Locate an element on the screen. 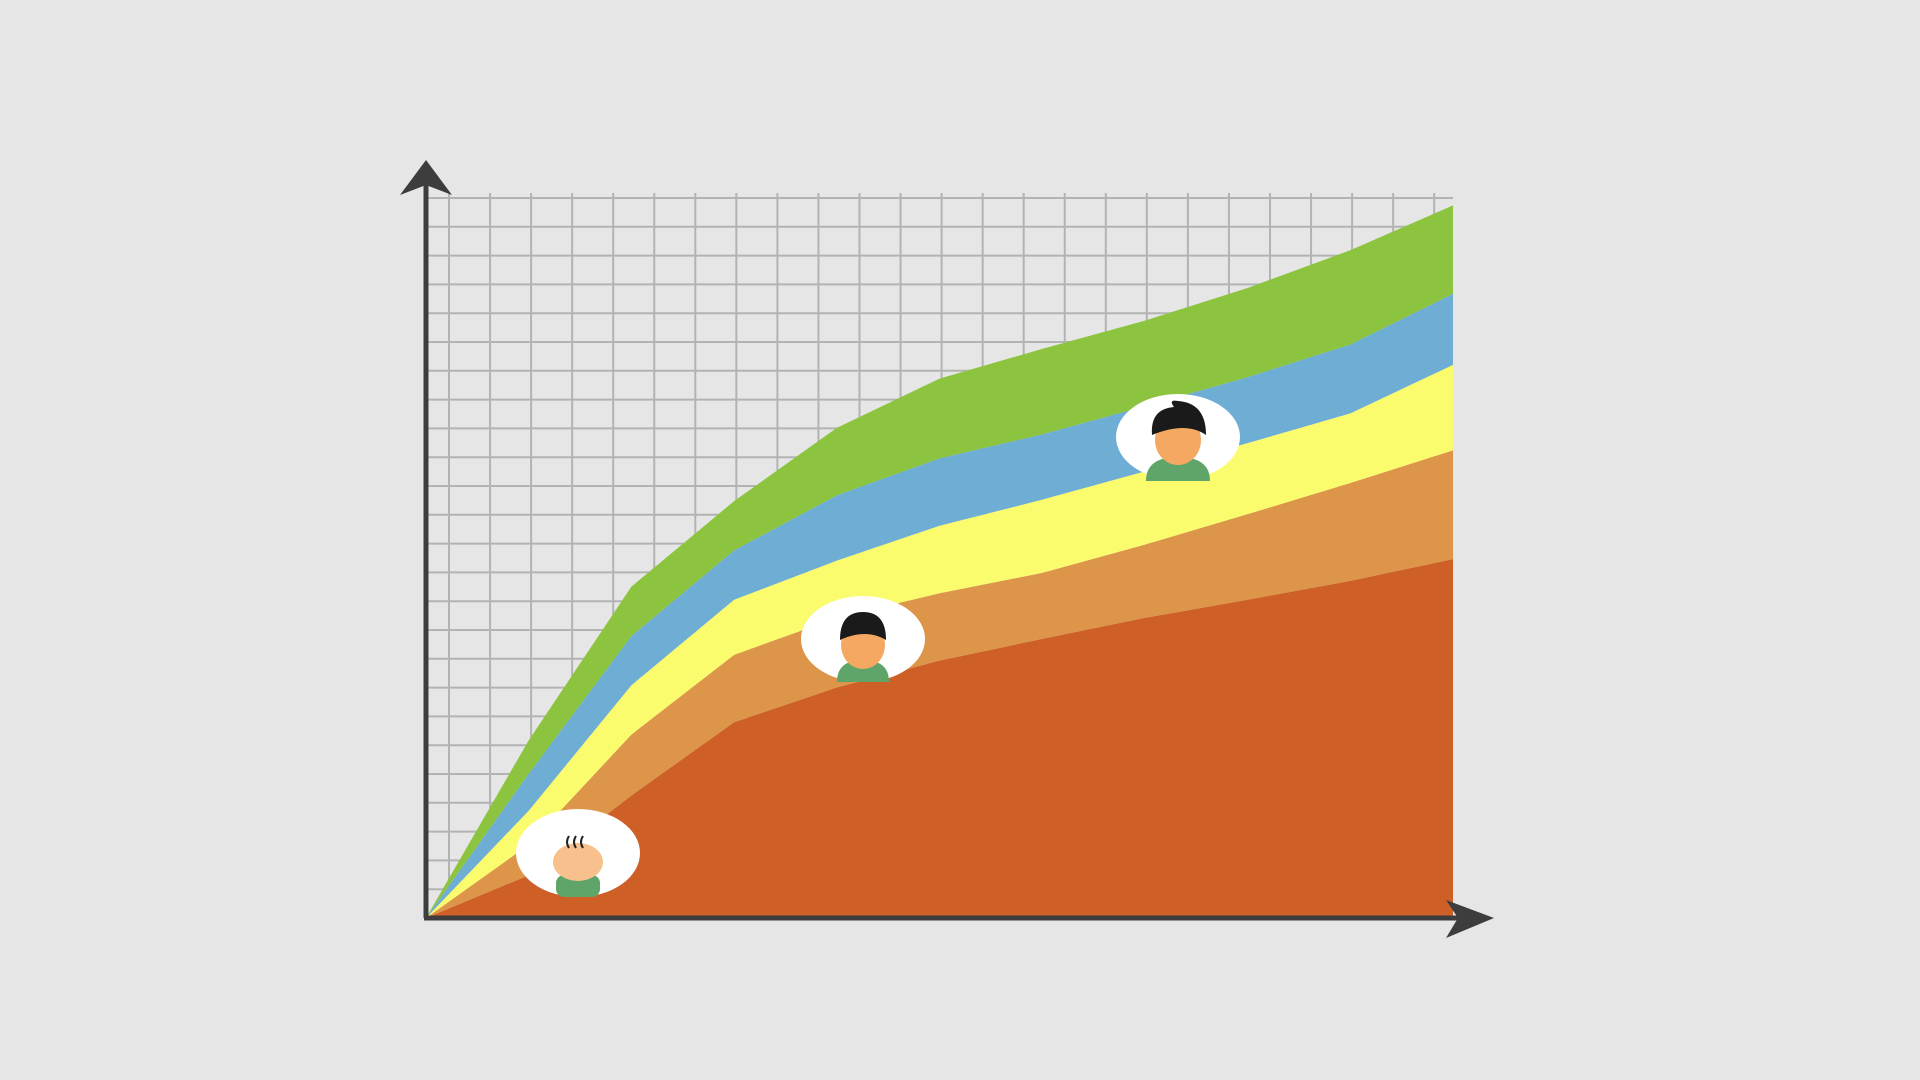 Image resolution: width=1920 pixels, height=1080 pixels. x-axis-arrow is located at coordinates (1470, 919).